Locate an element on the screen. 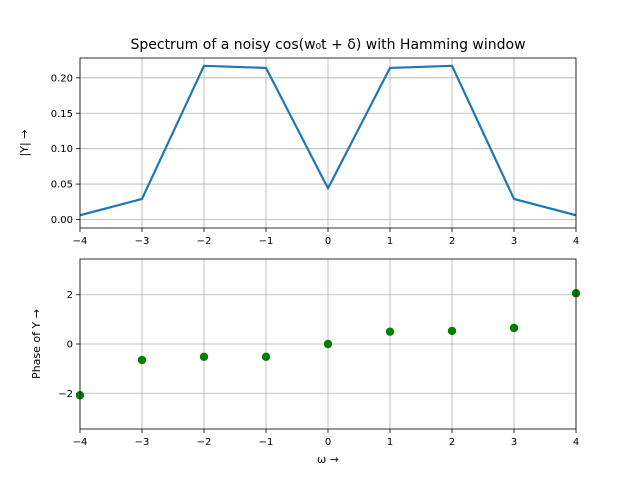  y-tick-label: −2 is located at coordinates (65, 394).